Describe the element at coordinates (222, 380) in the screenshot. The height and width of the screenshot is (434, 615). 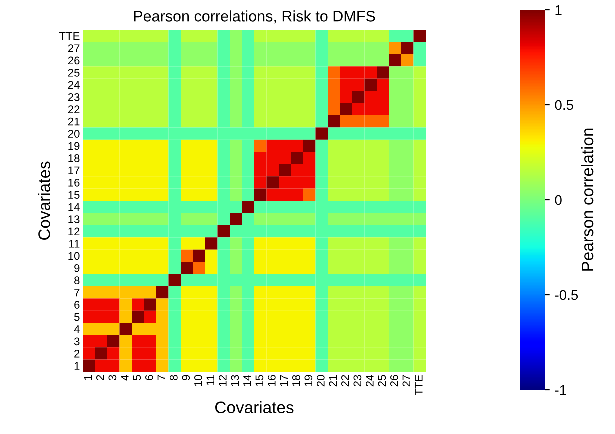
I see `x-tick-label: 12` at that location.